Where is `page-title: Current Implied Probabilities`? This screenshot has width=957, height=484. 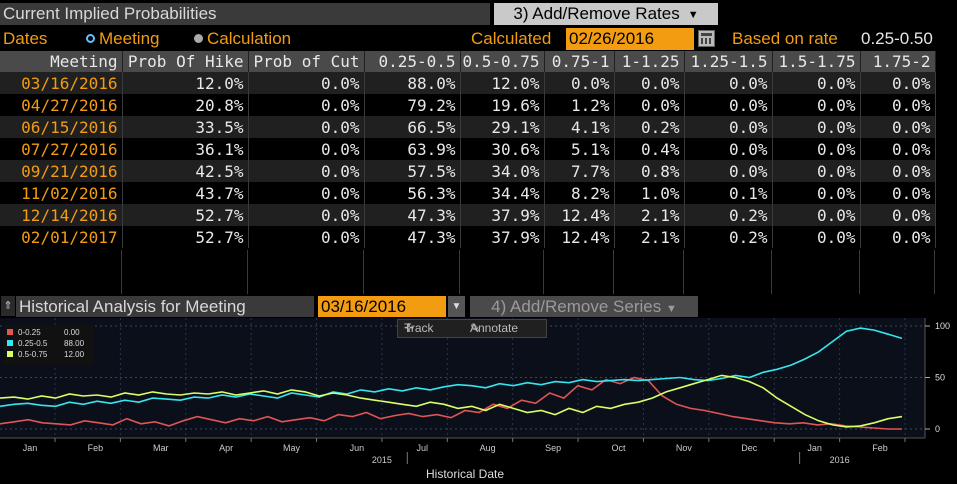
page-title: Current Implied Probabilities is located at coordinates (245, 14).